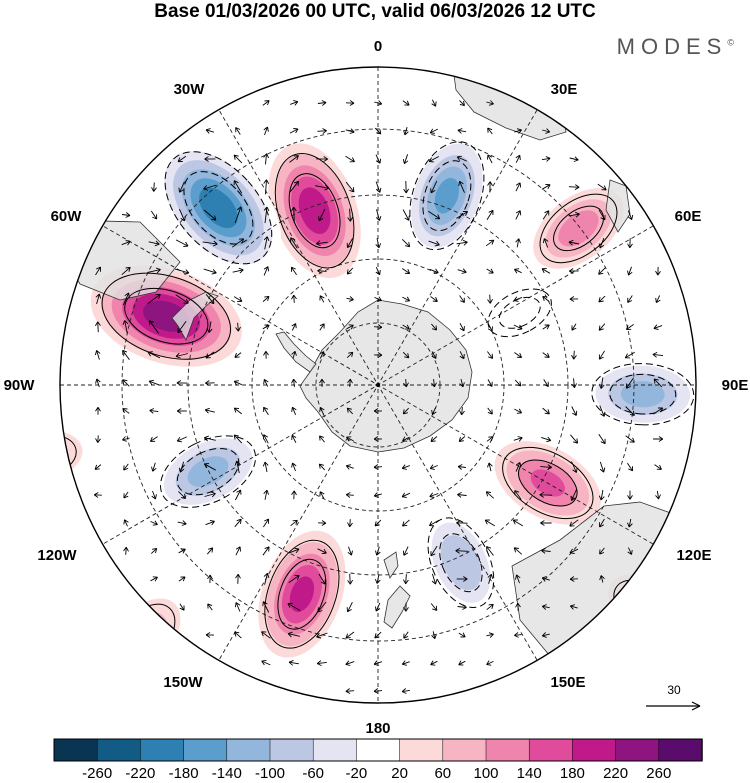 Image resolution: width=750 pixels, height=783 pixels. Describe the element at coordinates (618, 206) in the screenshot. I see `madagascar` at that location.